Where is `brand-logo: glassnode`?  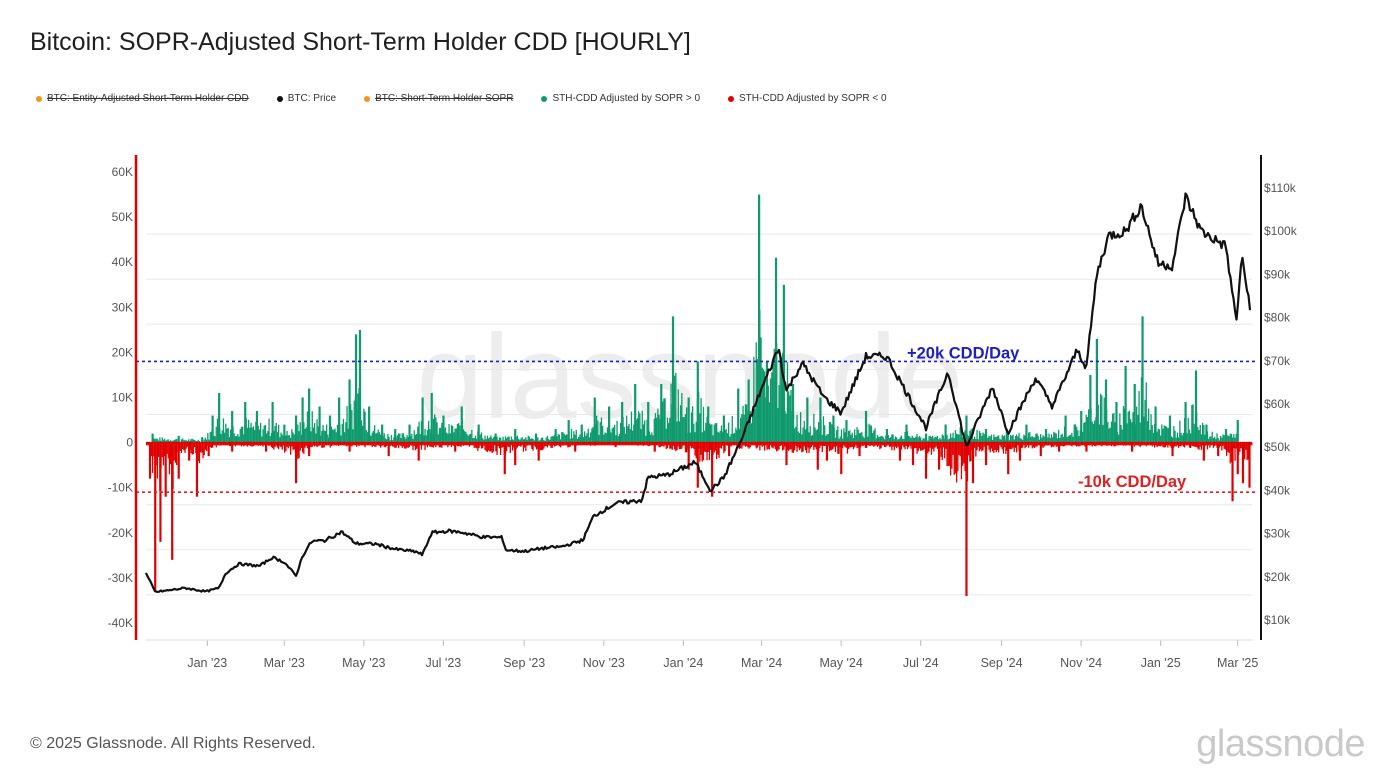 brand-logo: glassnode is located at coordinates (1280, 744).